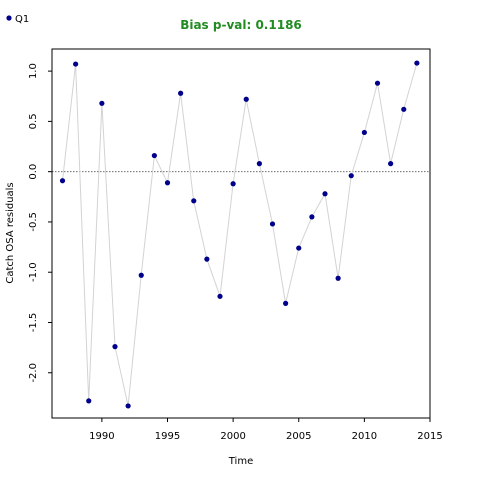 The width and height of the screenshot is (480, 480). What do you see at coordinates (298, 436) in the screenshot?
I see `x-tick-label: 2005` at bounding box center [298, 436].